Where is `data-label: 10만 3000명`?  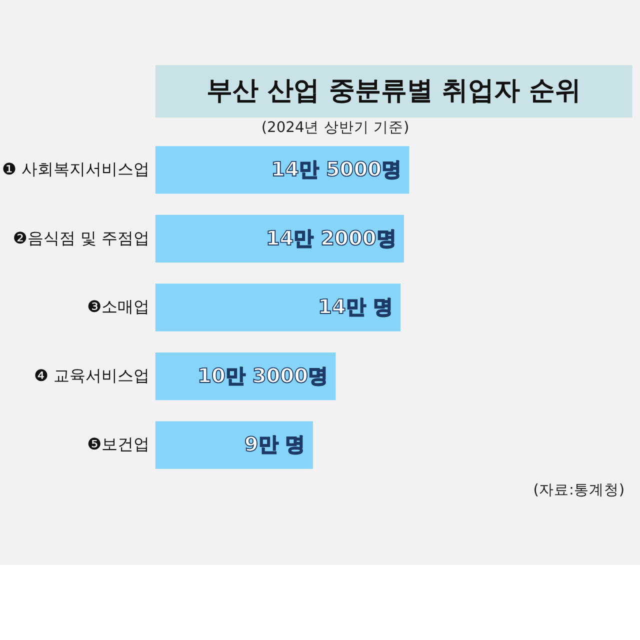 data-label: 10만 3000명 is located at coordinates (263, 375).